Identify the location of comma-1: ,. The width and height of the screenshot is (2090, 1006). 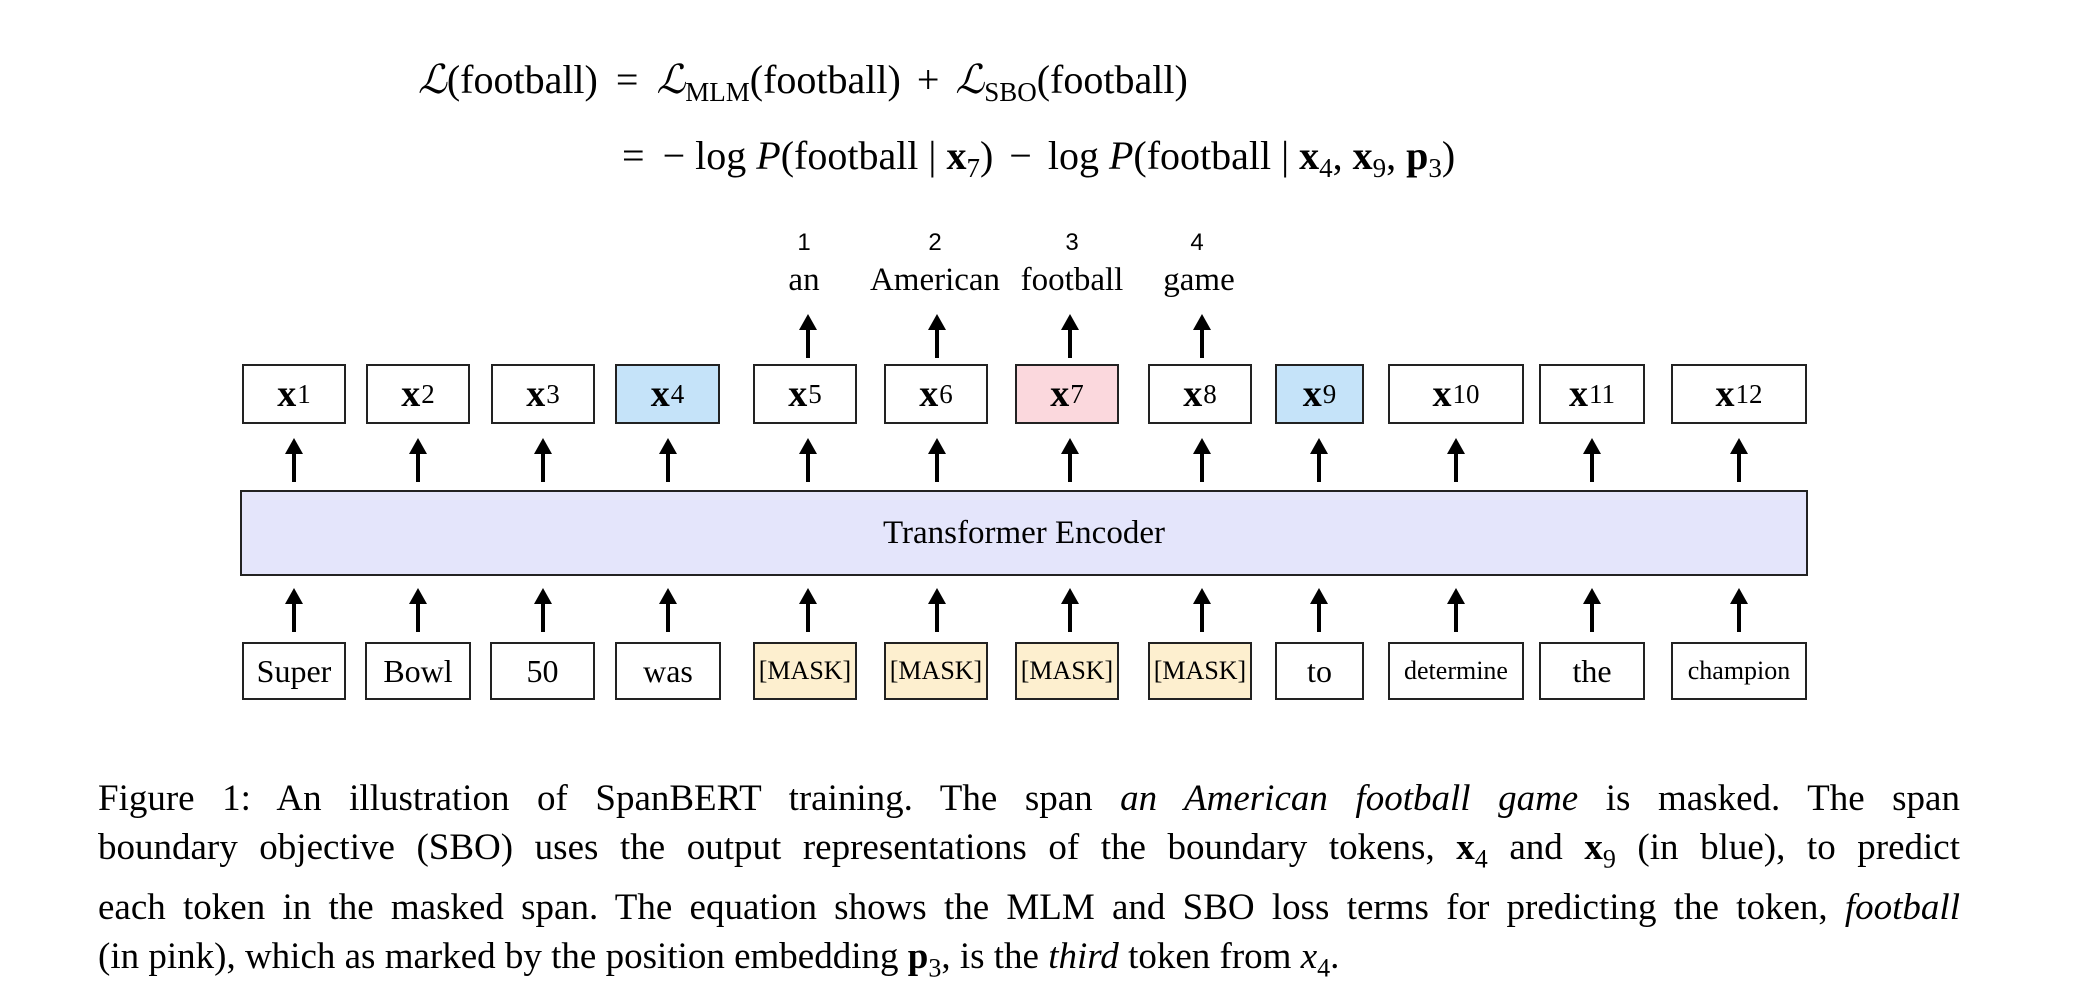
(1337, 155).